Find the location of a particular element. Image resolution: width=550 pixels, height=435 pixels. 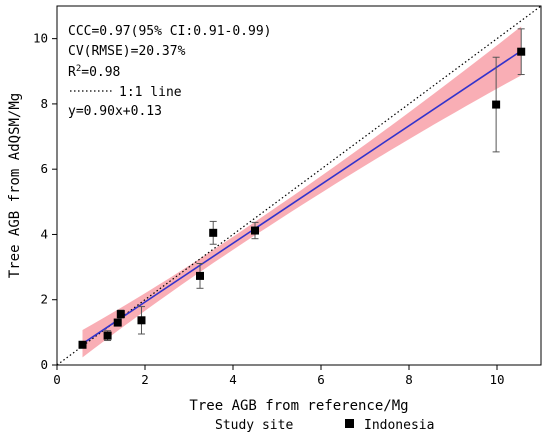

x-tick-label: 6 is located at coordinates (321, 379).